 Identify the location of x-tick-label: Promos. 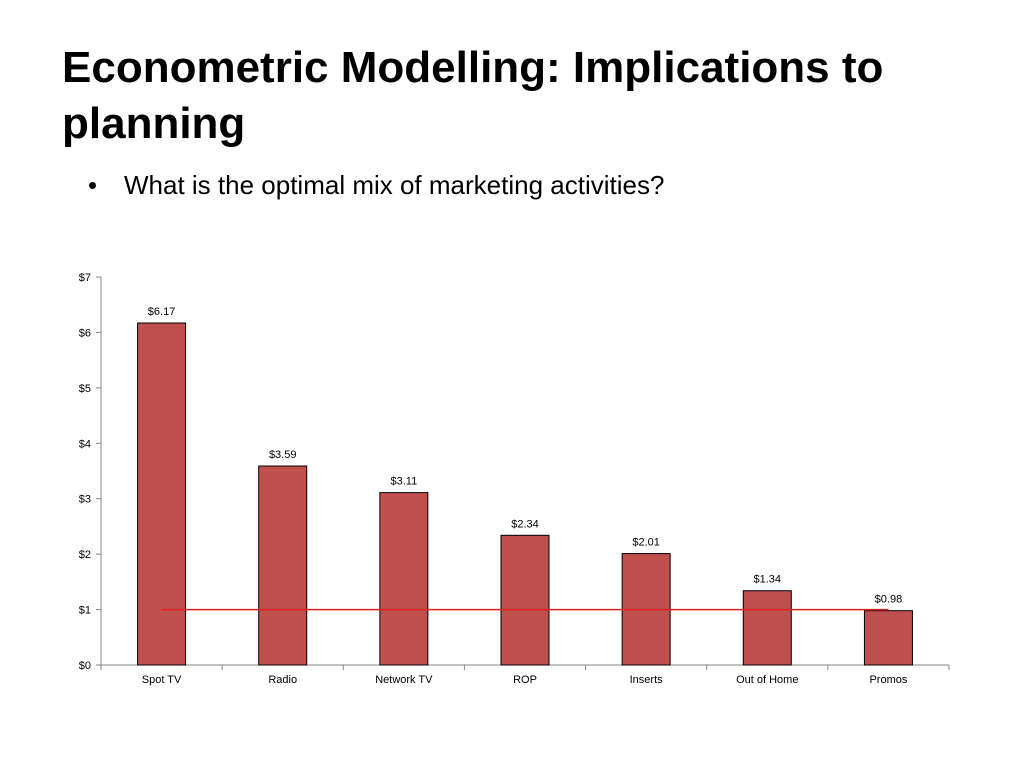
(888, 680).